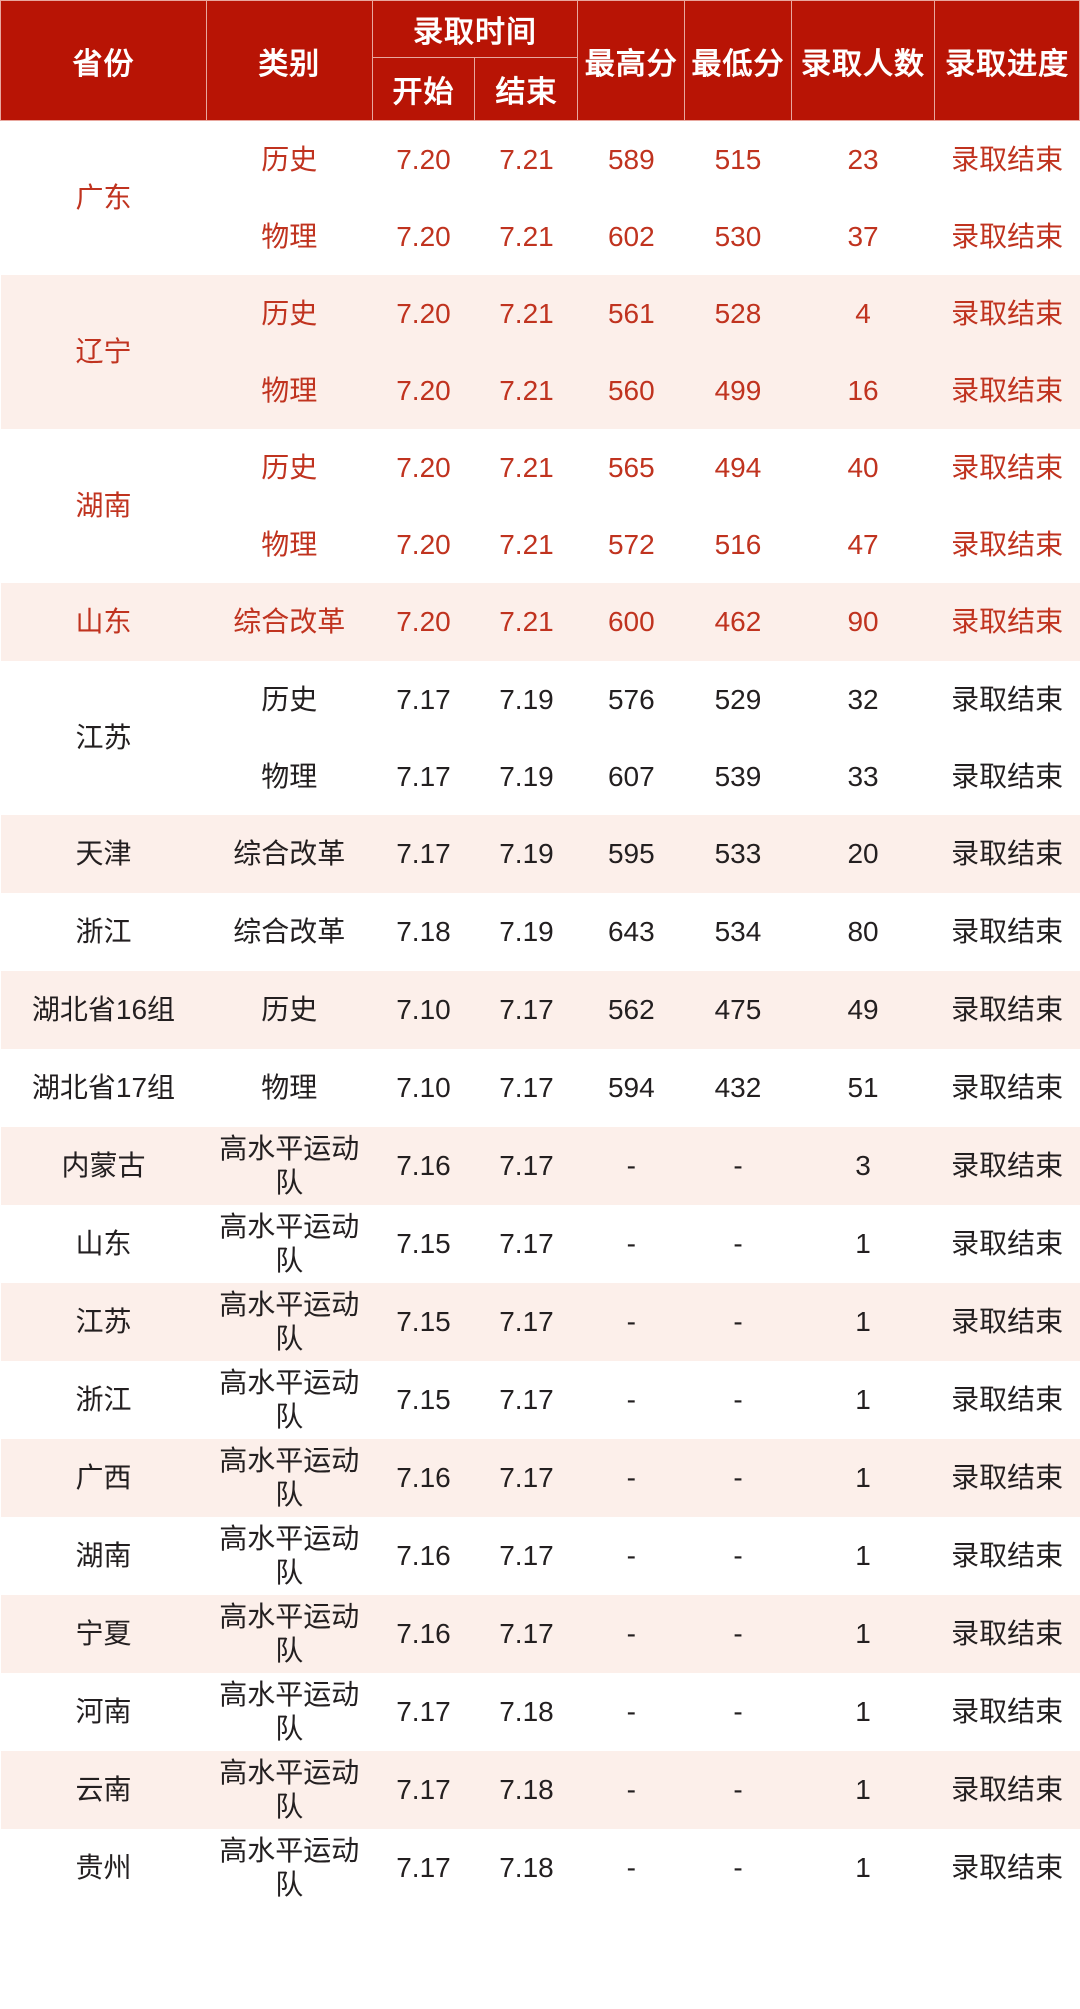 The height and width of the screenshot is (2009, 1080). Describe the element at coordinates (631, 467) in the screenshot. I see `cell-highest-score: 565` at that location.